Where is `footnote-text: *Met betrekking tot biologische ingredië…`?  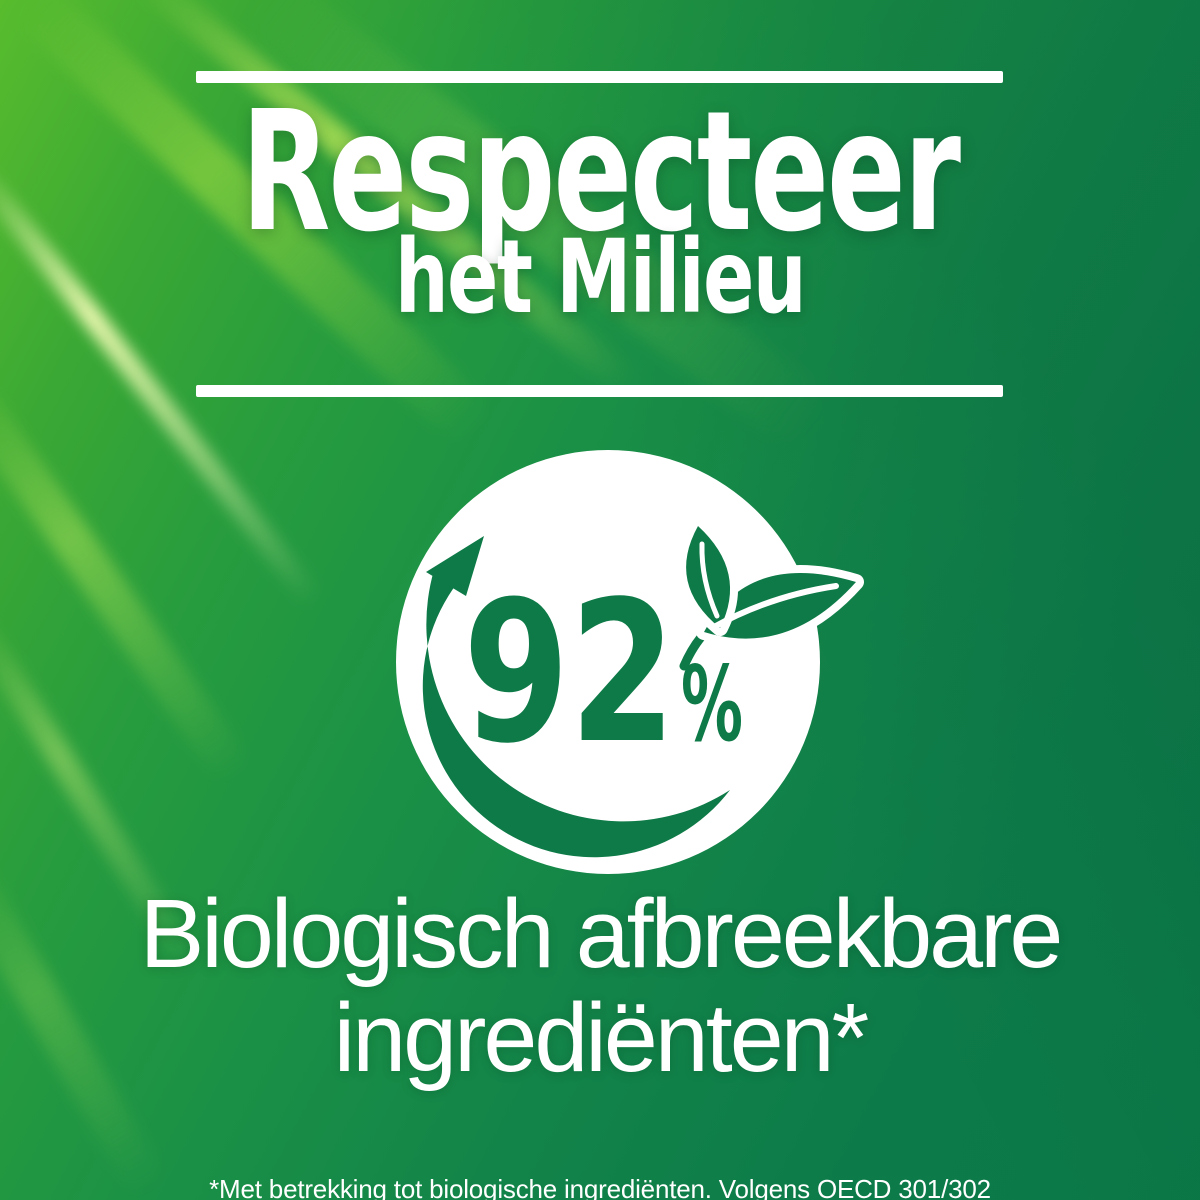 footnote-text: *Met betrekking tot biologische ingredië… is located at coordinates (600, 1187).